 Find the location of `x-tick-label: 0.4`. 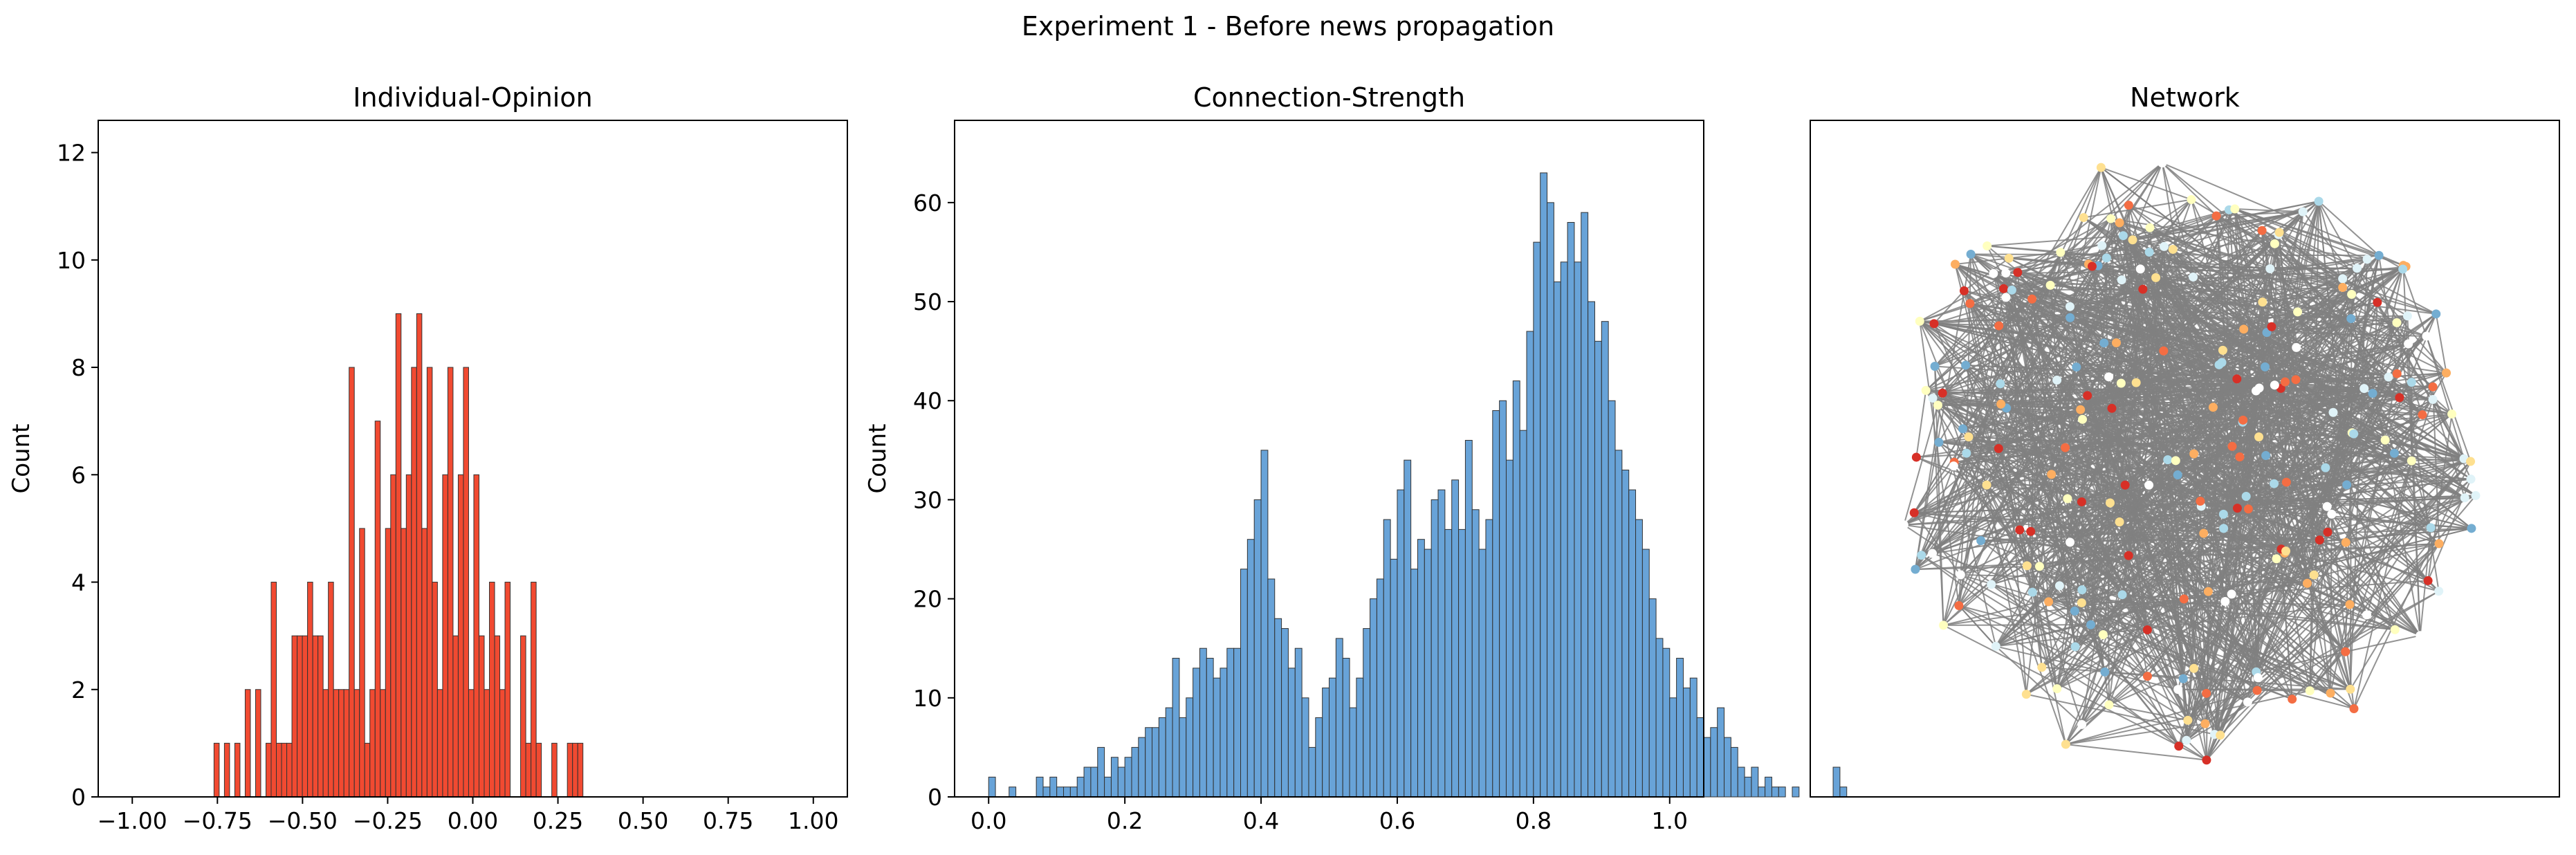

x-tick-label: 0.4 is located at coordinates (1261, 820).